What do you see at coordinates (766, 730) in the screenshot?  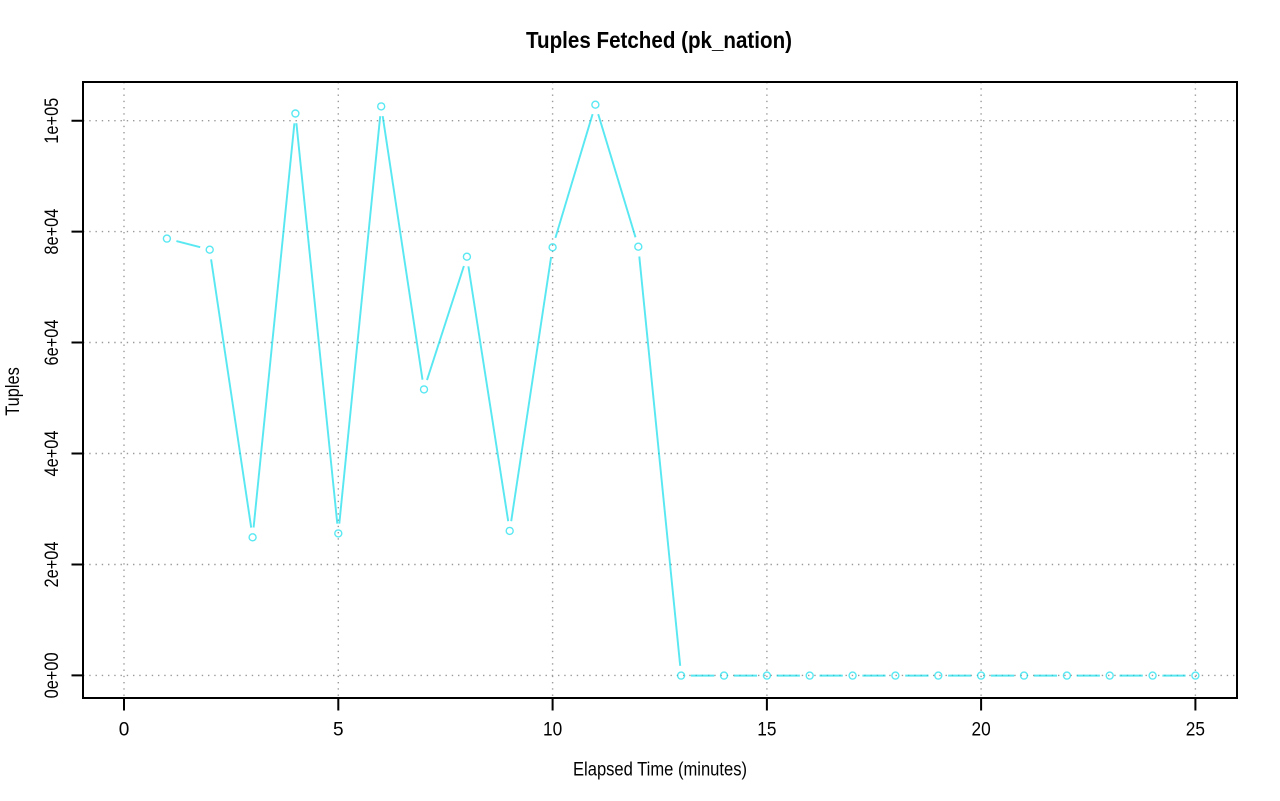 I see `svg-text: 15` at bounding box center [766, 730].